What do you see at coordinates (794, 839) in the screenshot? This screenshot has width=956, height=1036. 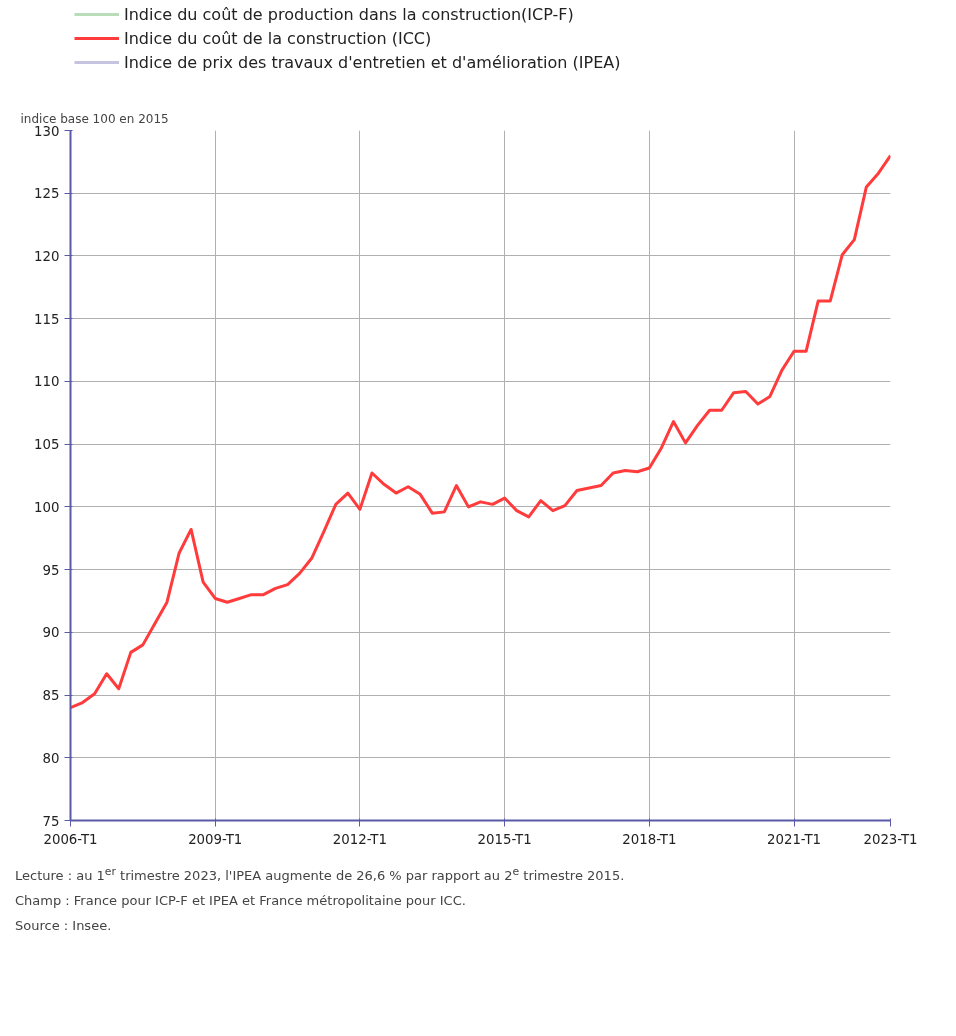 I see `x-tick-label: 2021-T1` at bounding box center [794, 839].